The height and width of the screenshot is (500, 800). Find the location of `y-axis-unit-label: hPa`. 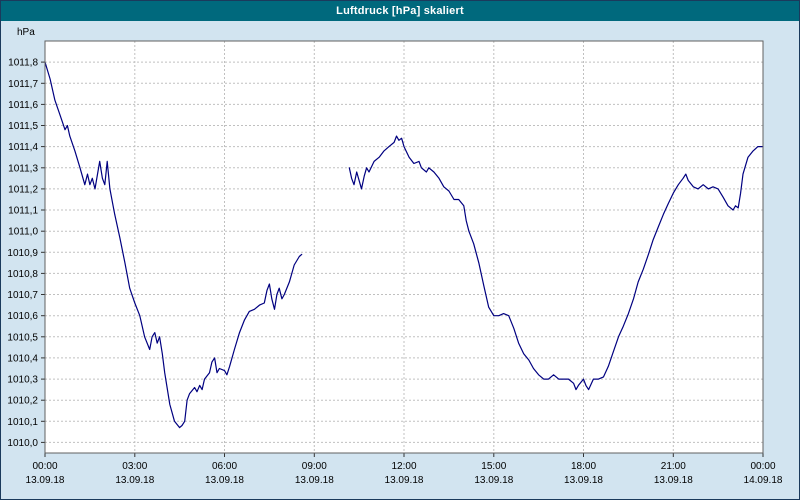

y-axis-unit-label: hPa is located at coordinates (26, 32).